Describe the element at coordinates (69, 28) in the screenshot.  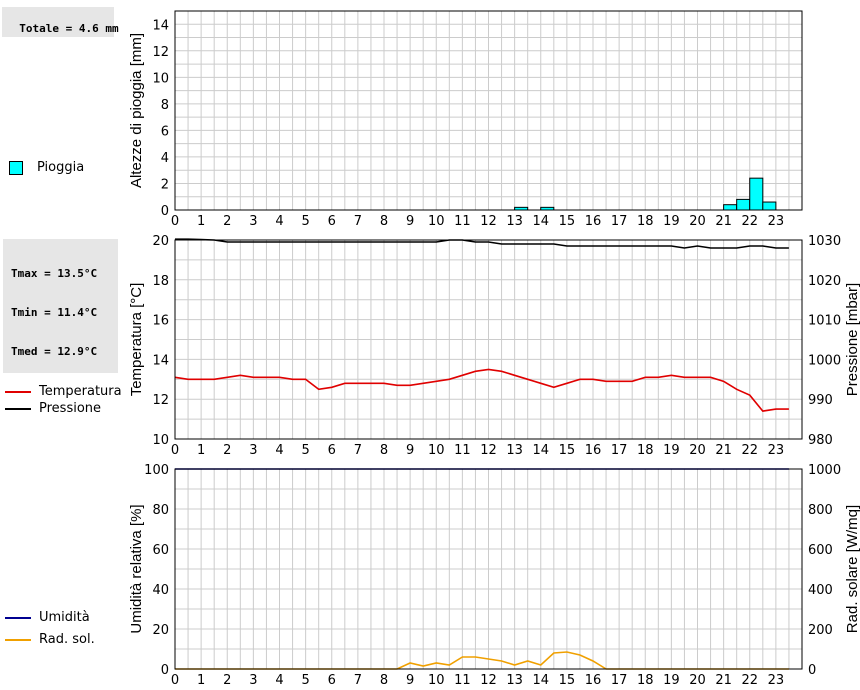
I see `rain-total-text: Totale = 4.6 mm` at that location.